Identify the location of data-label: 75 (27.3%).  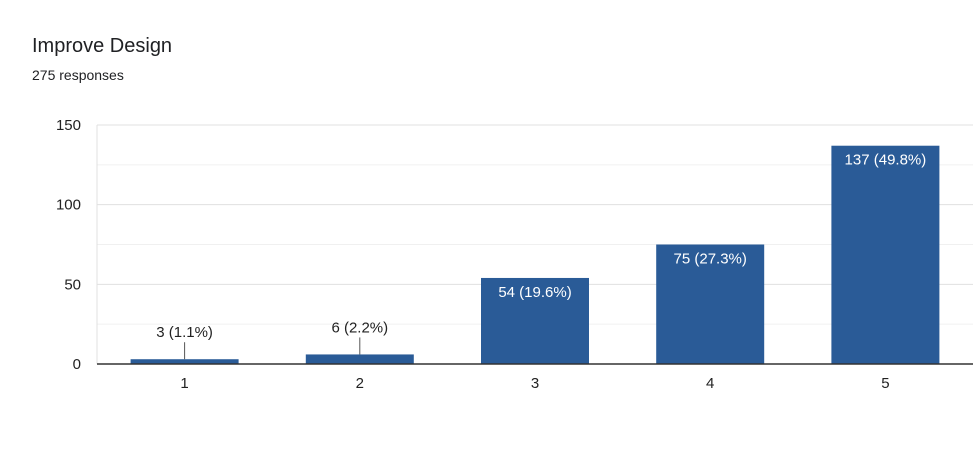
(710, 259).